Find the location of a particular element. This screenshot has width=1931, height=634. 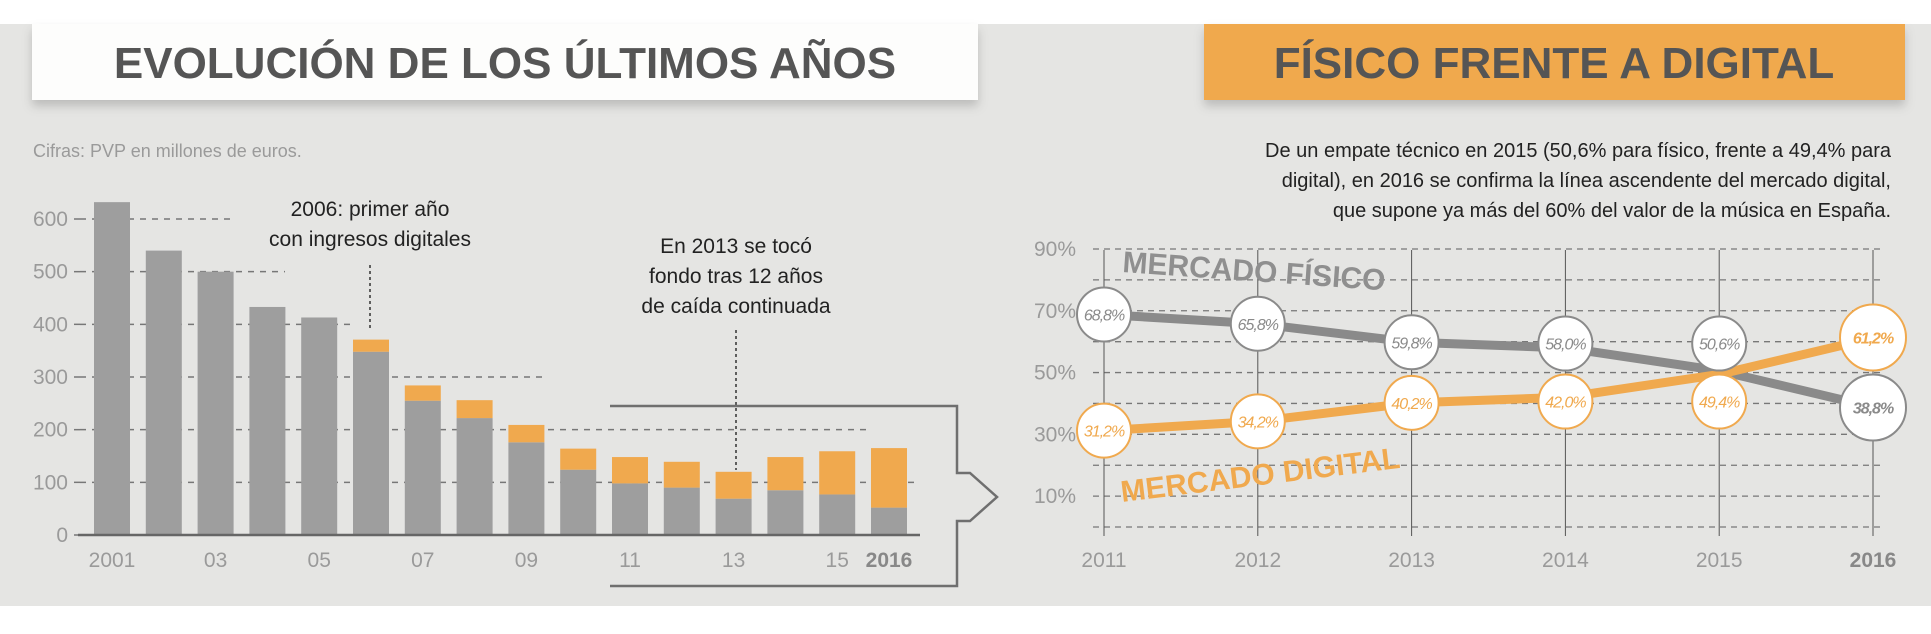

bar-digital-2010 is located at coordinates (578, 459).